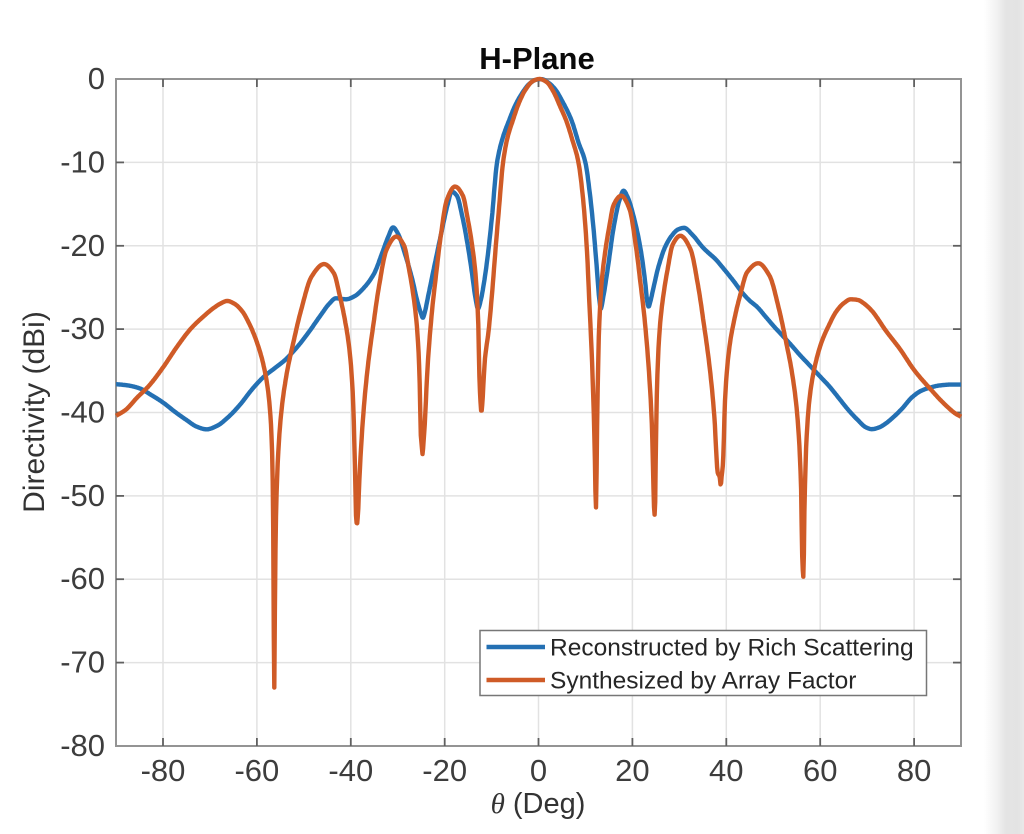 The image size is (1024, 834). Describe the element at coordinates (820, 770) in the screenshot. I see `svg-text: 60` at that location.